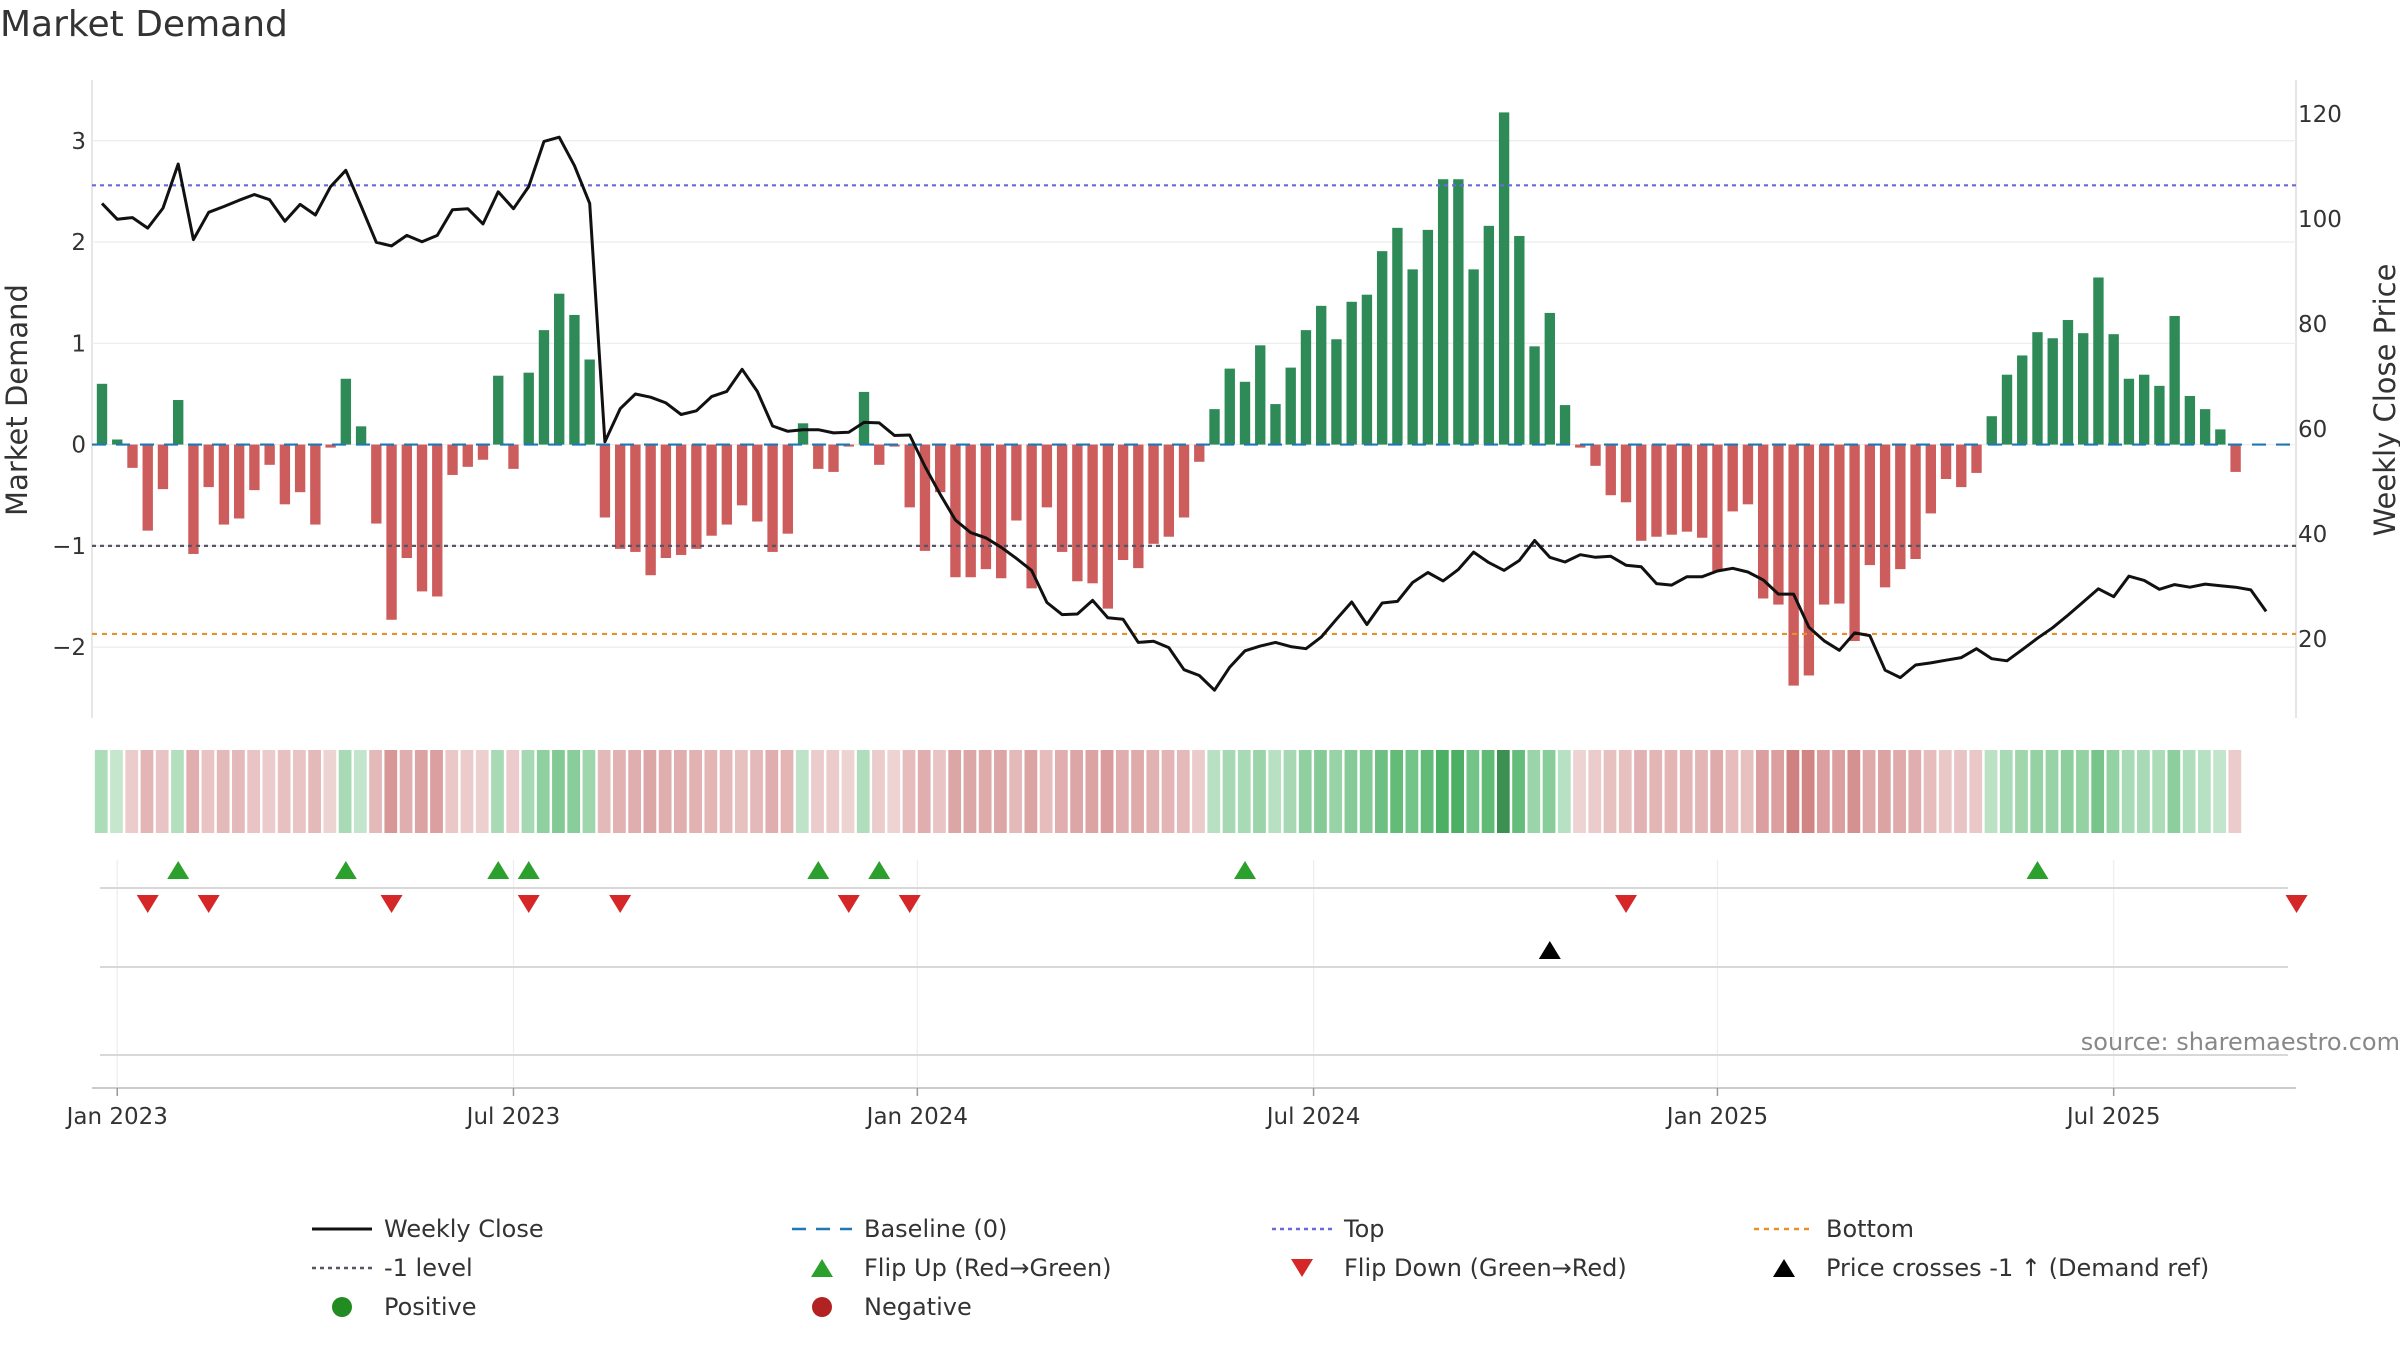  I want to click on y2-tick-label: 80, so click(2312, 325).